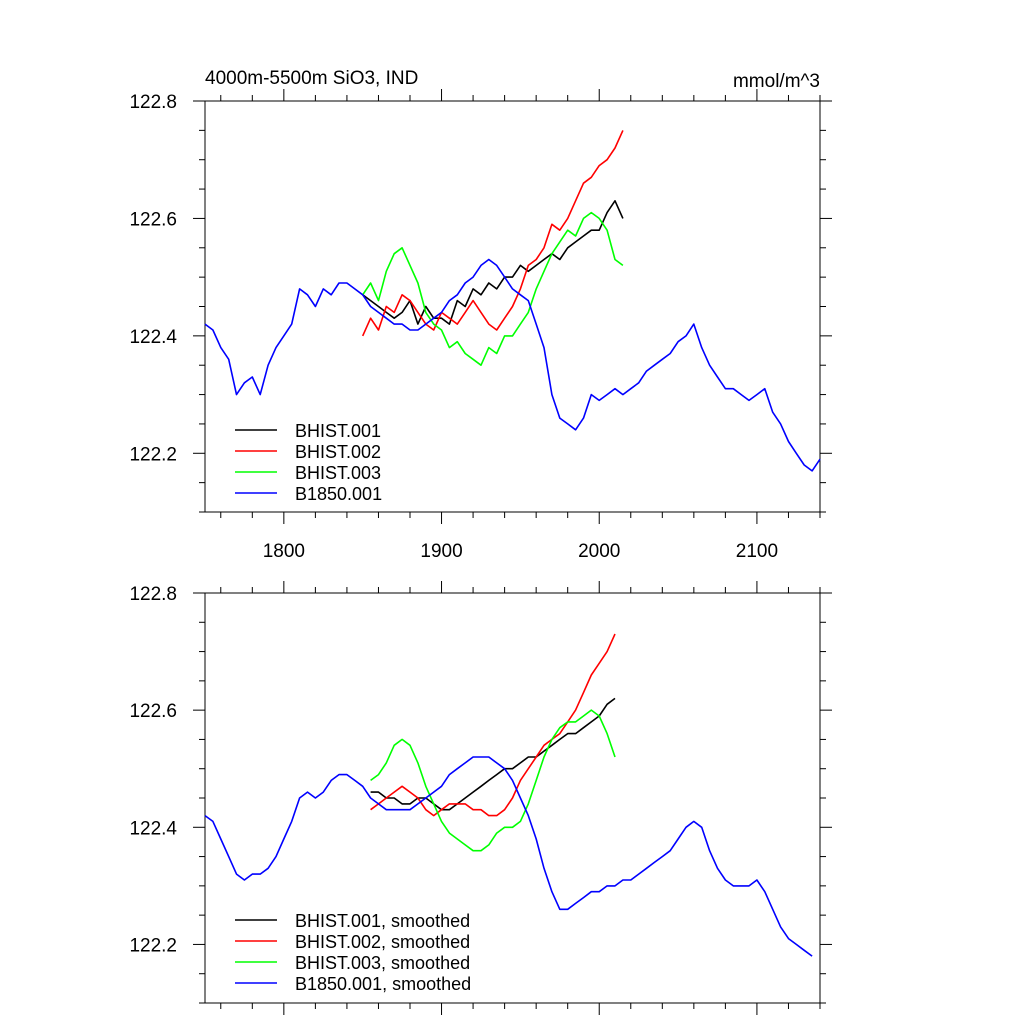 This screenshot has width=1024, height=1024. What do you see at coordinates (383, 984) in the screenshot?
I see `legend-label: B1850.001, smoothed` at bounding box center [383, 984].